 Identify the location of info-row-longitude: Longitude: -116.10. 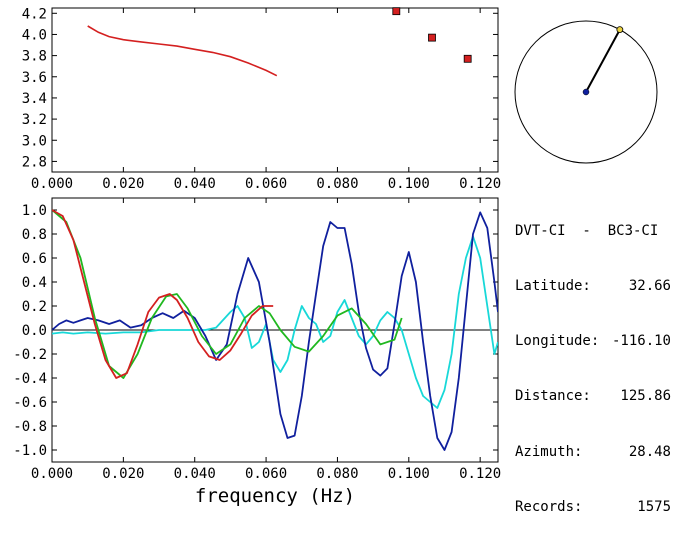
(593, 341).